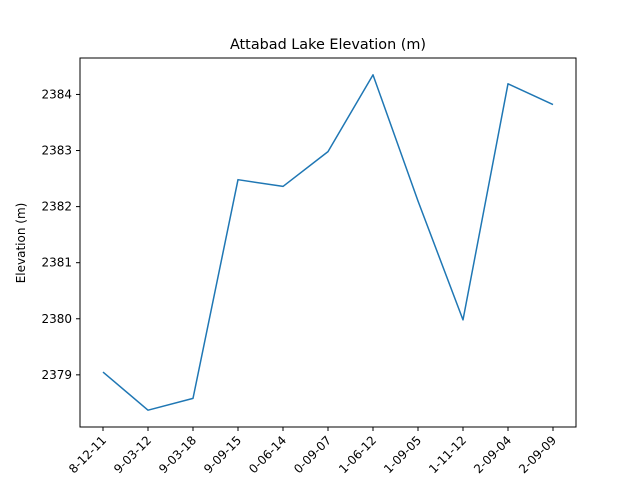 This screenshot has height=480, width=640. I want to click on x-tick-label: 9-09-15, so click(222, 454).